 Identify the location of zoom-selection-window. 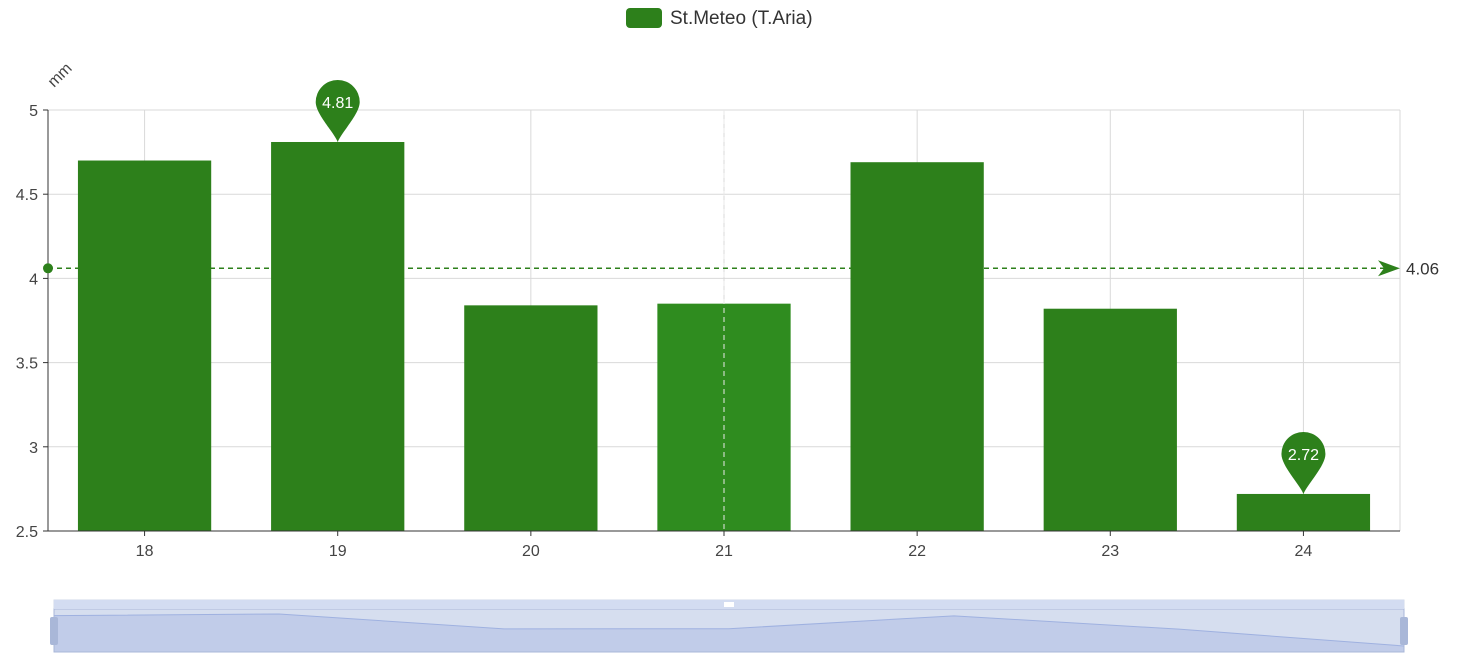
(729, 630).